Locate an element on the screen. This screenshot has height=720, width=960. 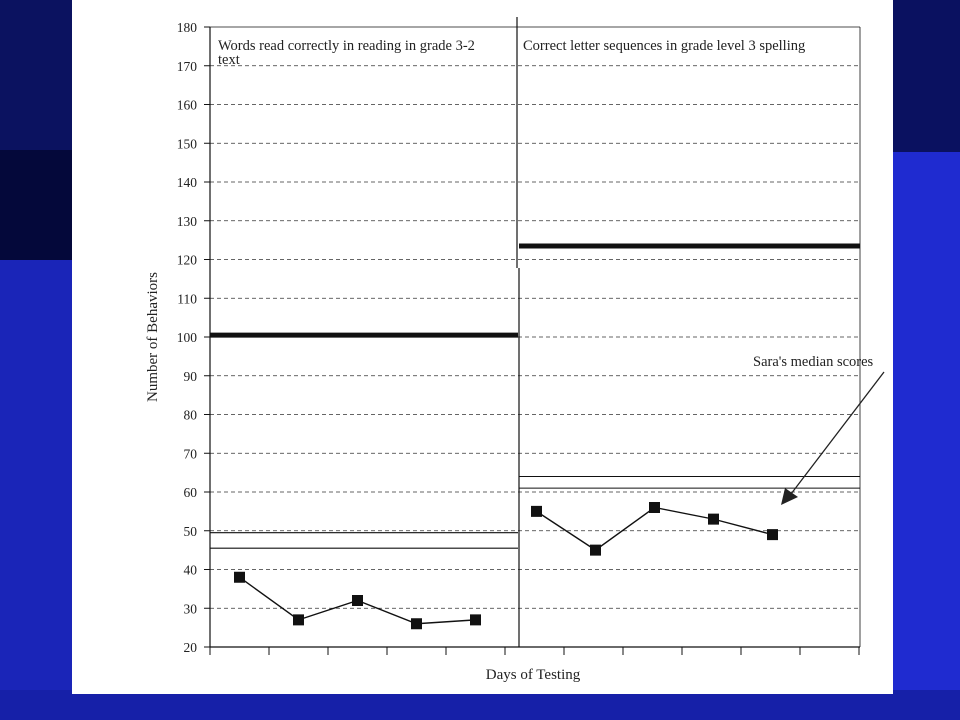
y-tick-label: 60 is located at coordinates (191, 492).